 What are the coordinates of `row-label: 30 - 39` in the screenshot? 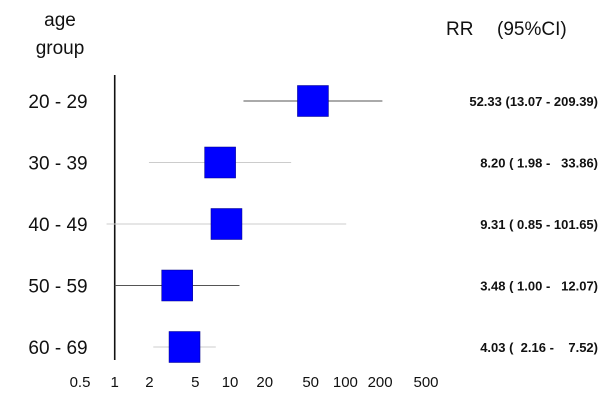 It's located at (57, 164).